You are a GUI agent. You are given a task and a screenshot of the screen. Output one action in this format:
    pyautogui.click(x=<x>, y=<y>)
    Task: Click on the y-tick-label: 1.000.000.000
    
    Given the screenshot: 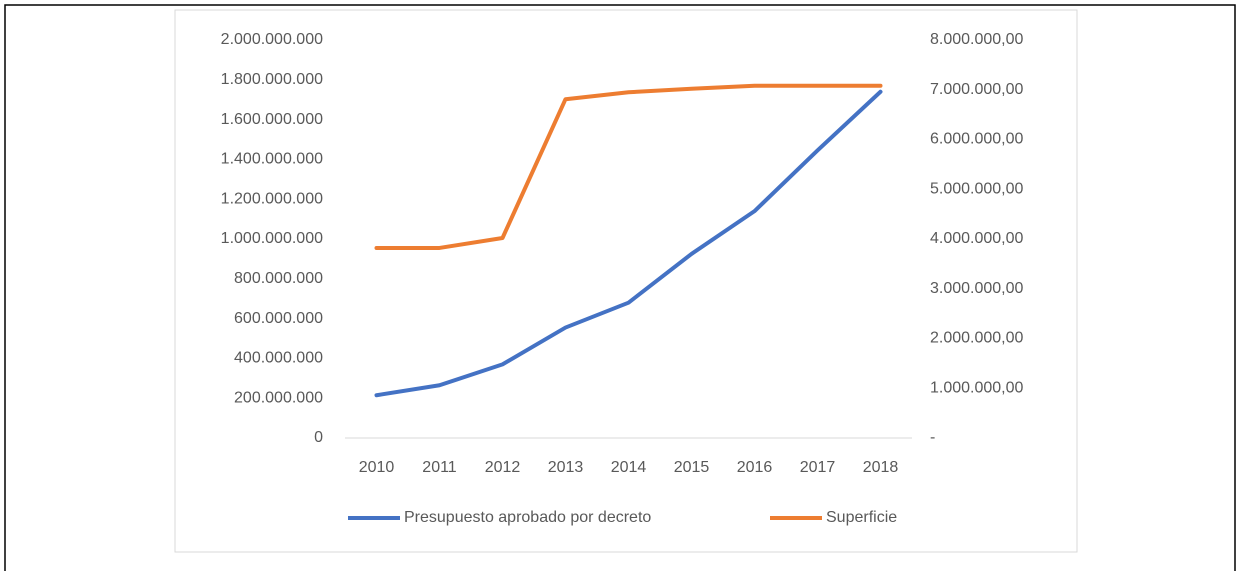 What is the action you would take?
    pyautogui.click(x=272, y=238)
    